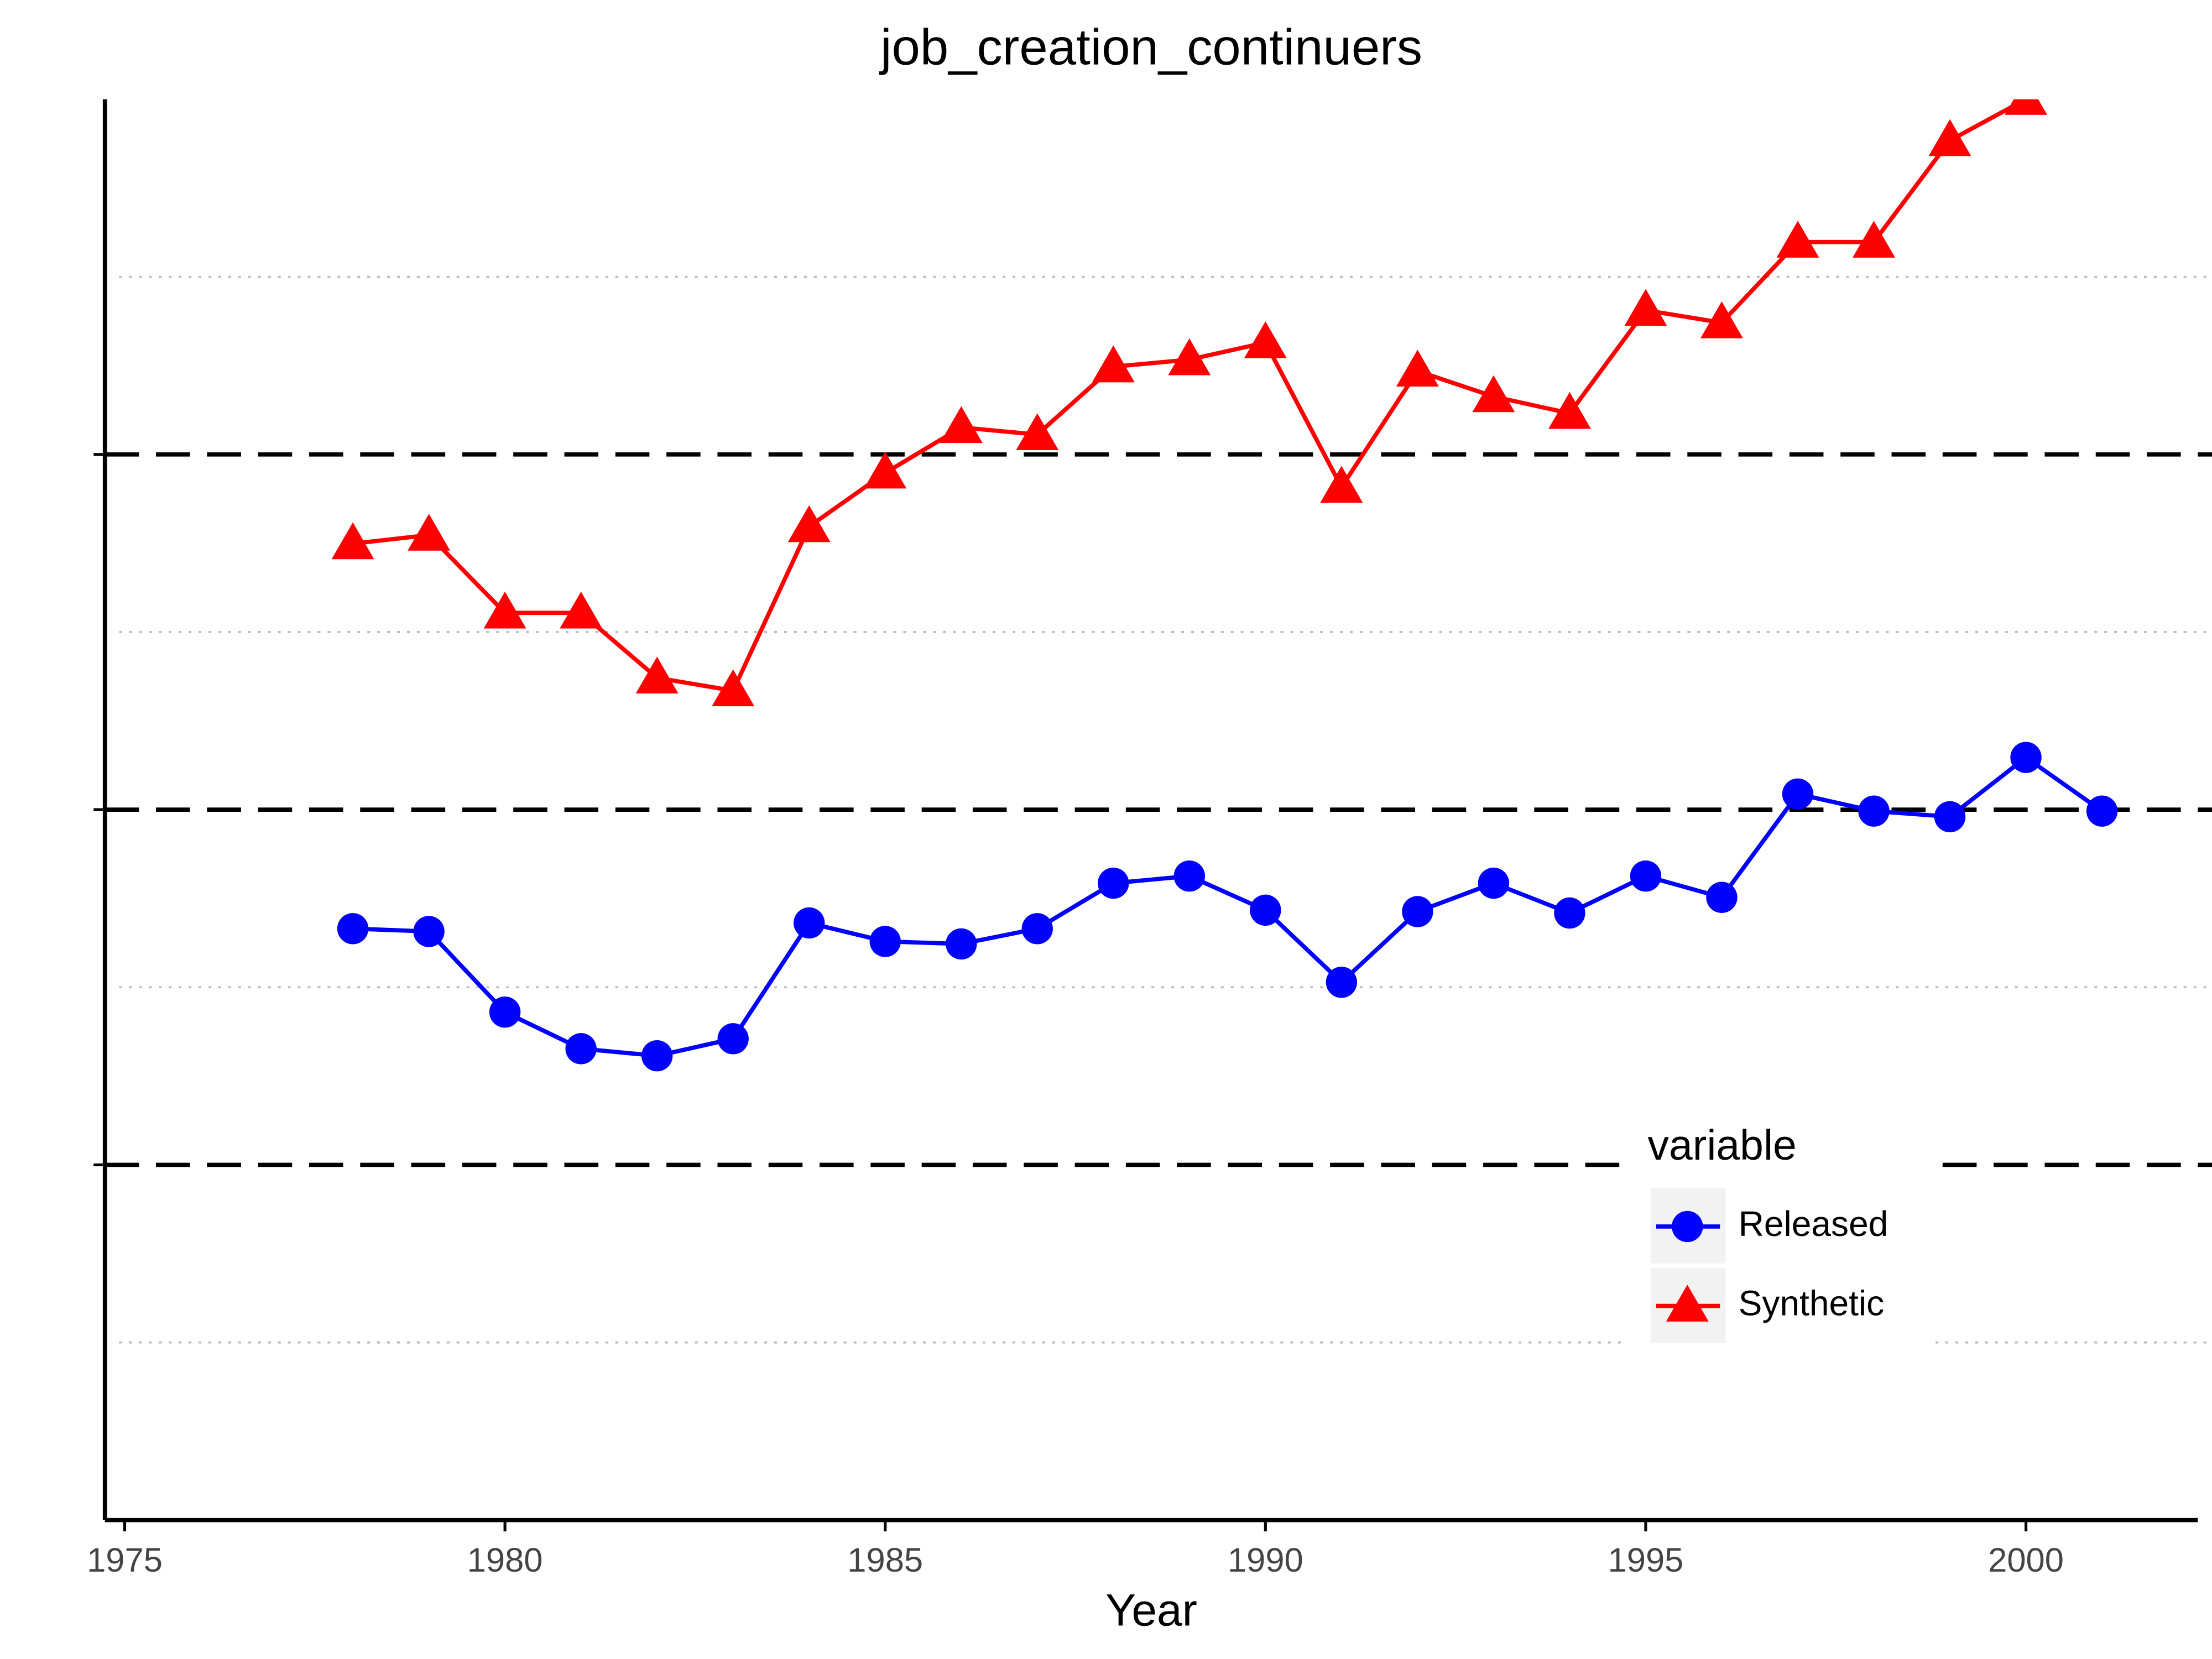  I want to click on x-axis-label: Year, so click(1151, 1610).